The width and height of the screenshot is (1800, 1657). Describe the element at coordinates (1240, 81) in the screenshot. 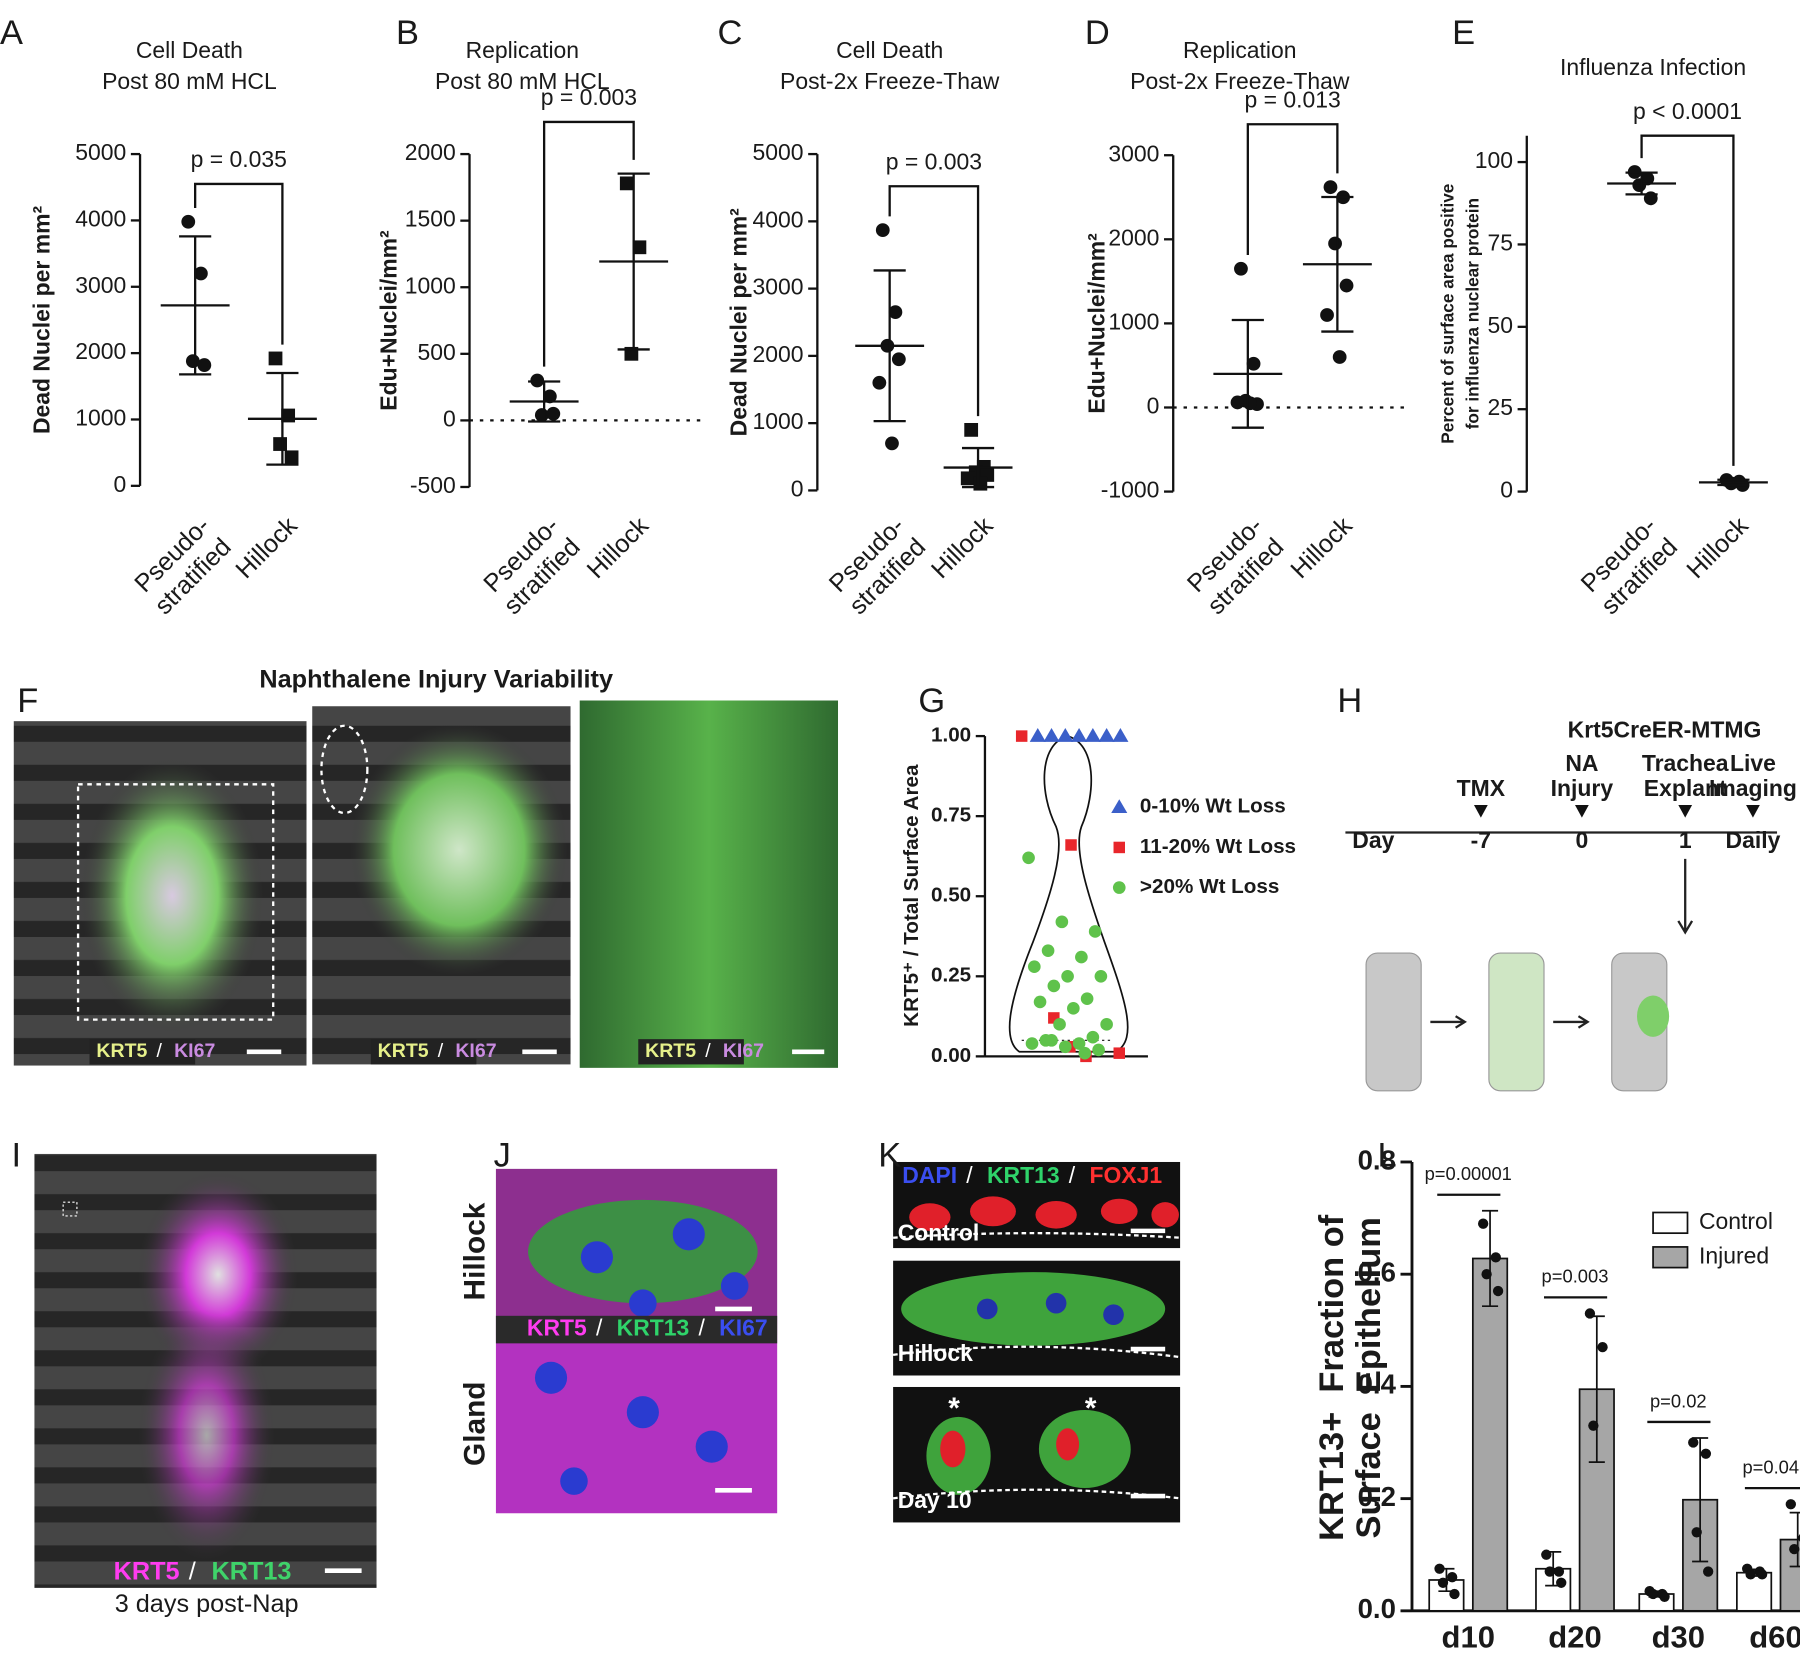

I see `chart-title: Post-2x Freeze-Thaw` at that location.